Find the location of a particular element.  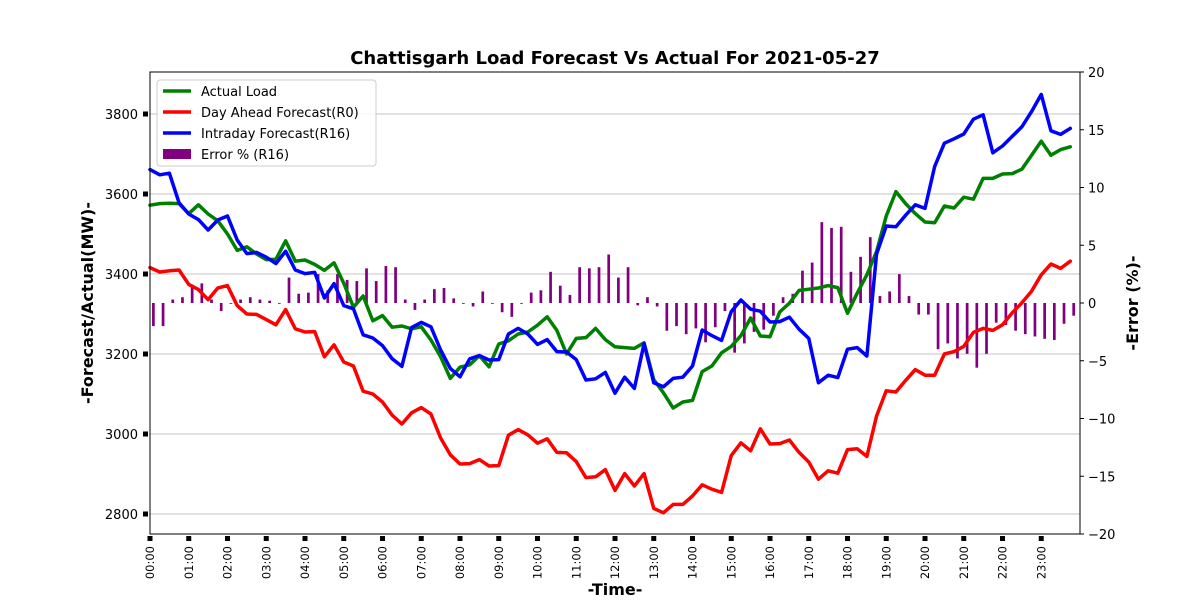

x-tick-label: 13:00 is located at coordinates (654, 562).